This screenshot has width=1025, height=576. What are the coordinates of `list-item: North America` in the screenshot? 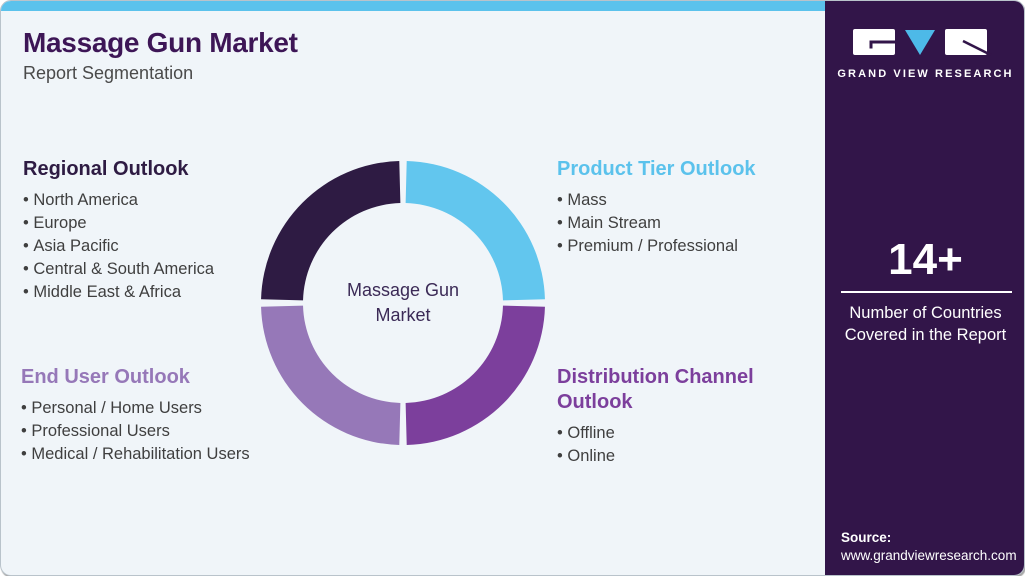 It's located at (118, 200).